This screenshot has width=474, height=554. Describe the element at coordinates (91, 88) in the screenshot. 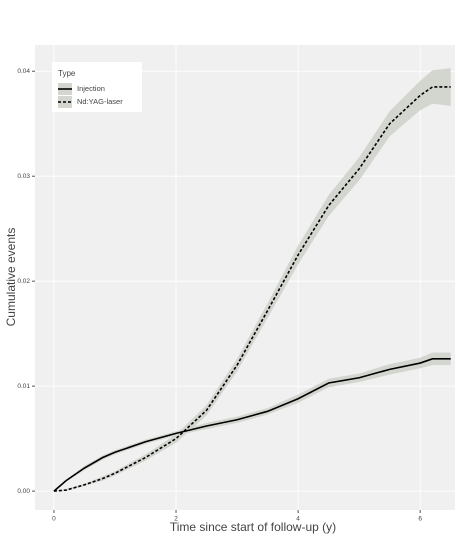

I see `legend-label: Injection` at that location.